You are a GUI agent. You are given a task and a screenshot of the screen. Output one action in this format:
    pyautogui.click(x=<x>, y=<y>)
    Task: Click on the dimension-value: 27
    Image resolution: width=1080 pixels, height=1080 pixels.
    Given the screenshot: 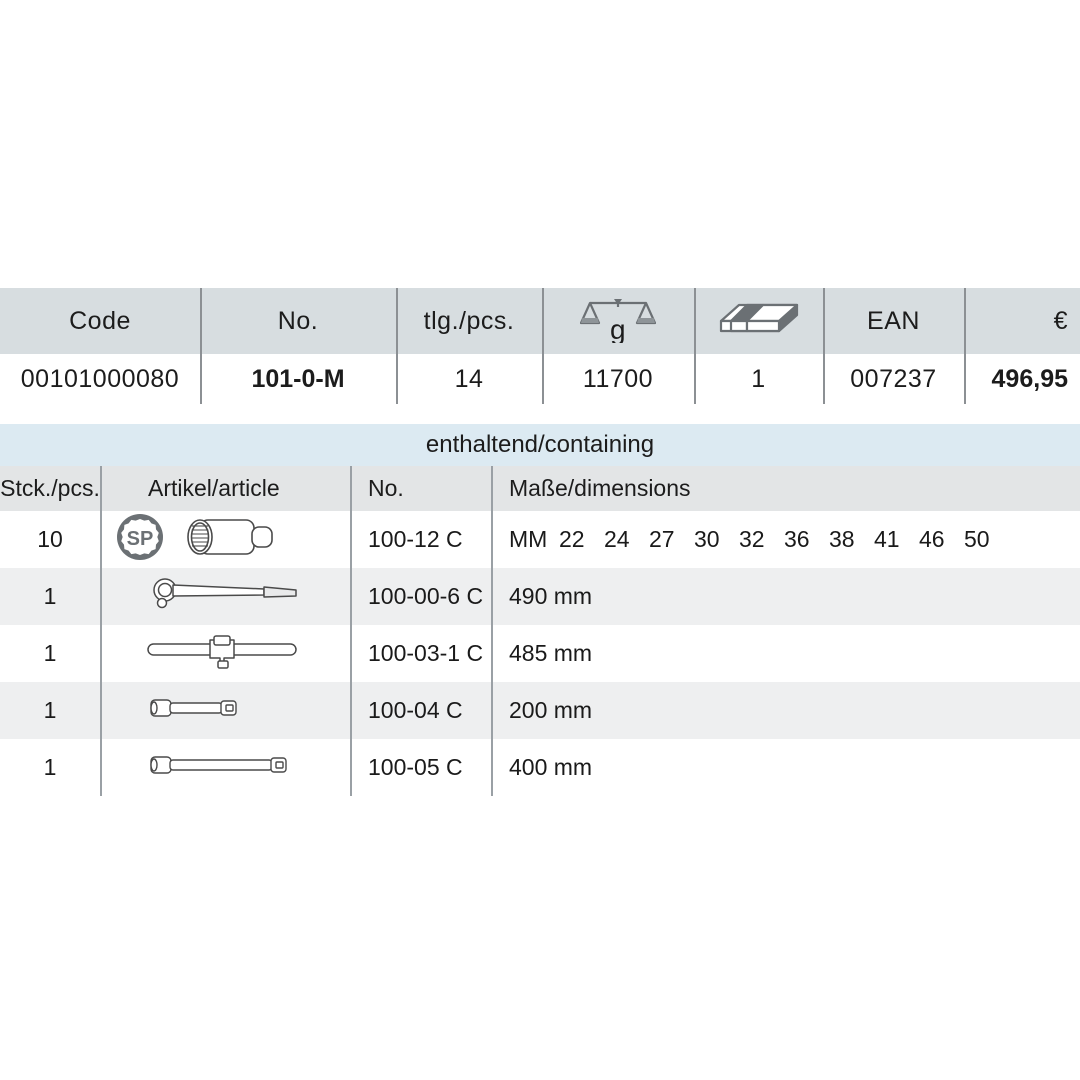 What is the action you would take?
    pyautogui.click(x=662, y=539)
    